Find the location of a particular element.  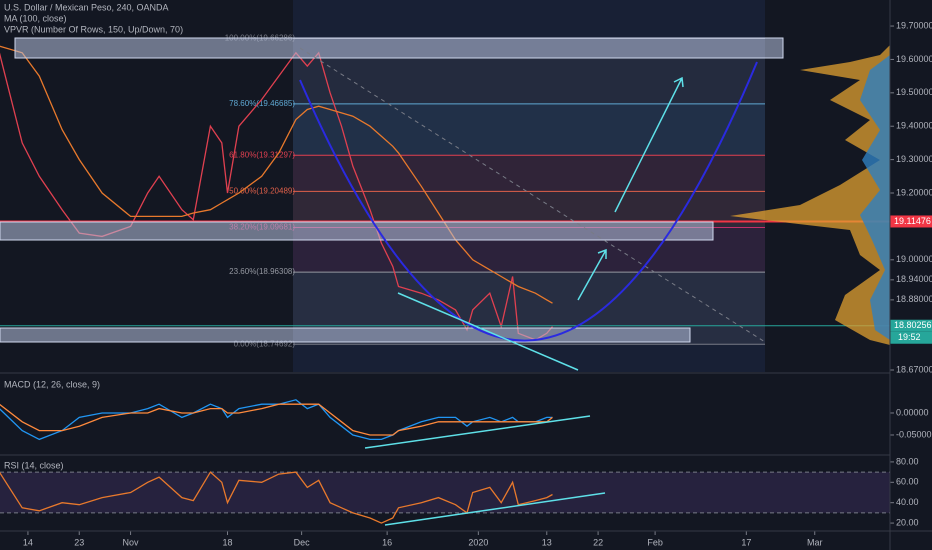

y-tick-label: 60.00 is located at coordinates (907, 482).